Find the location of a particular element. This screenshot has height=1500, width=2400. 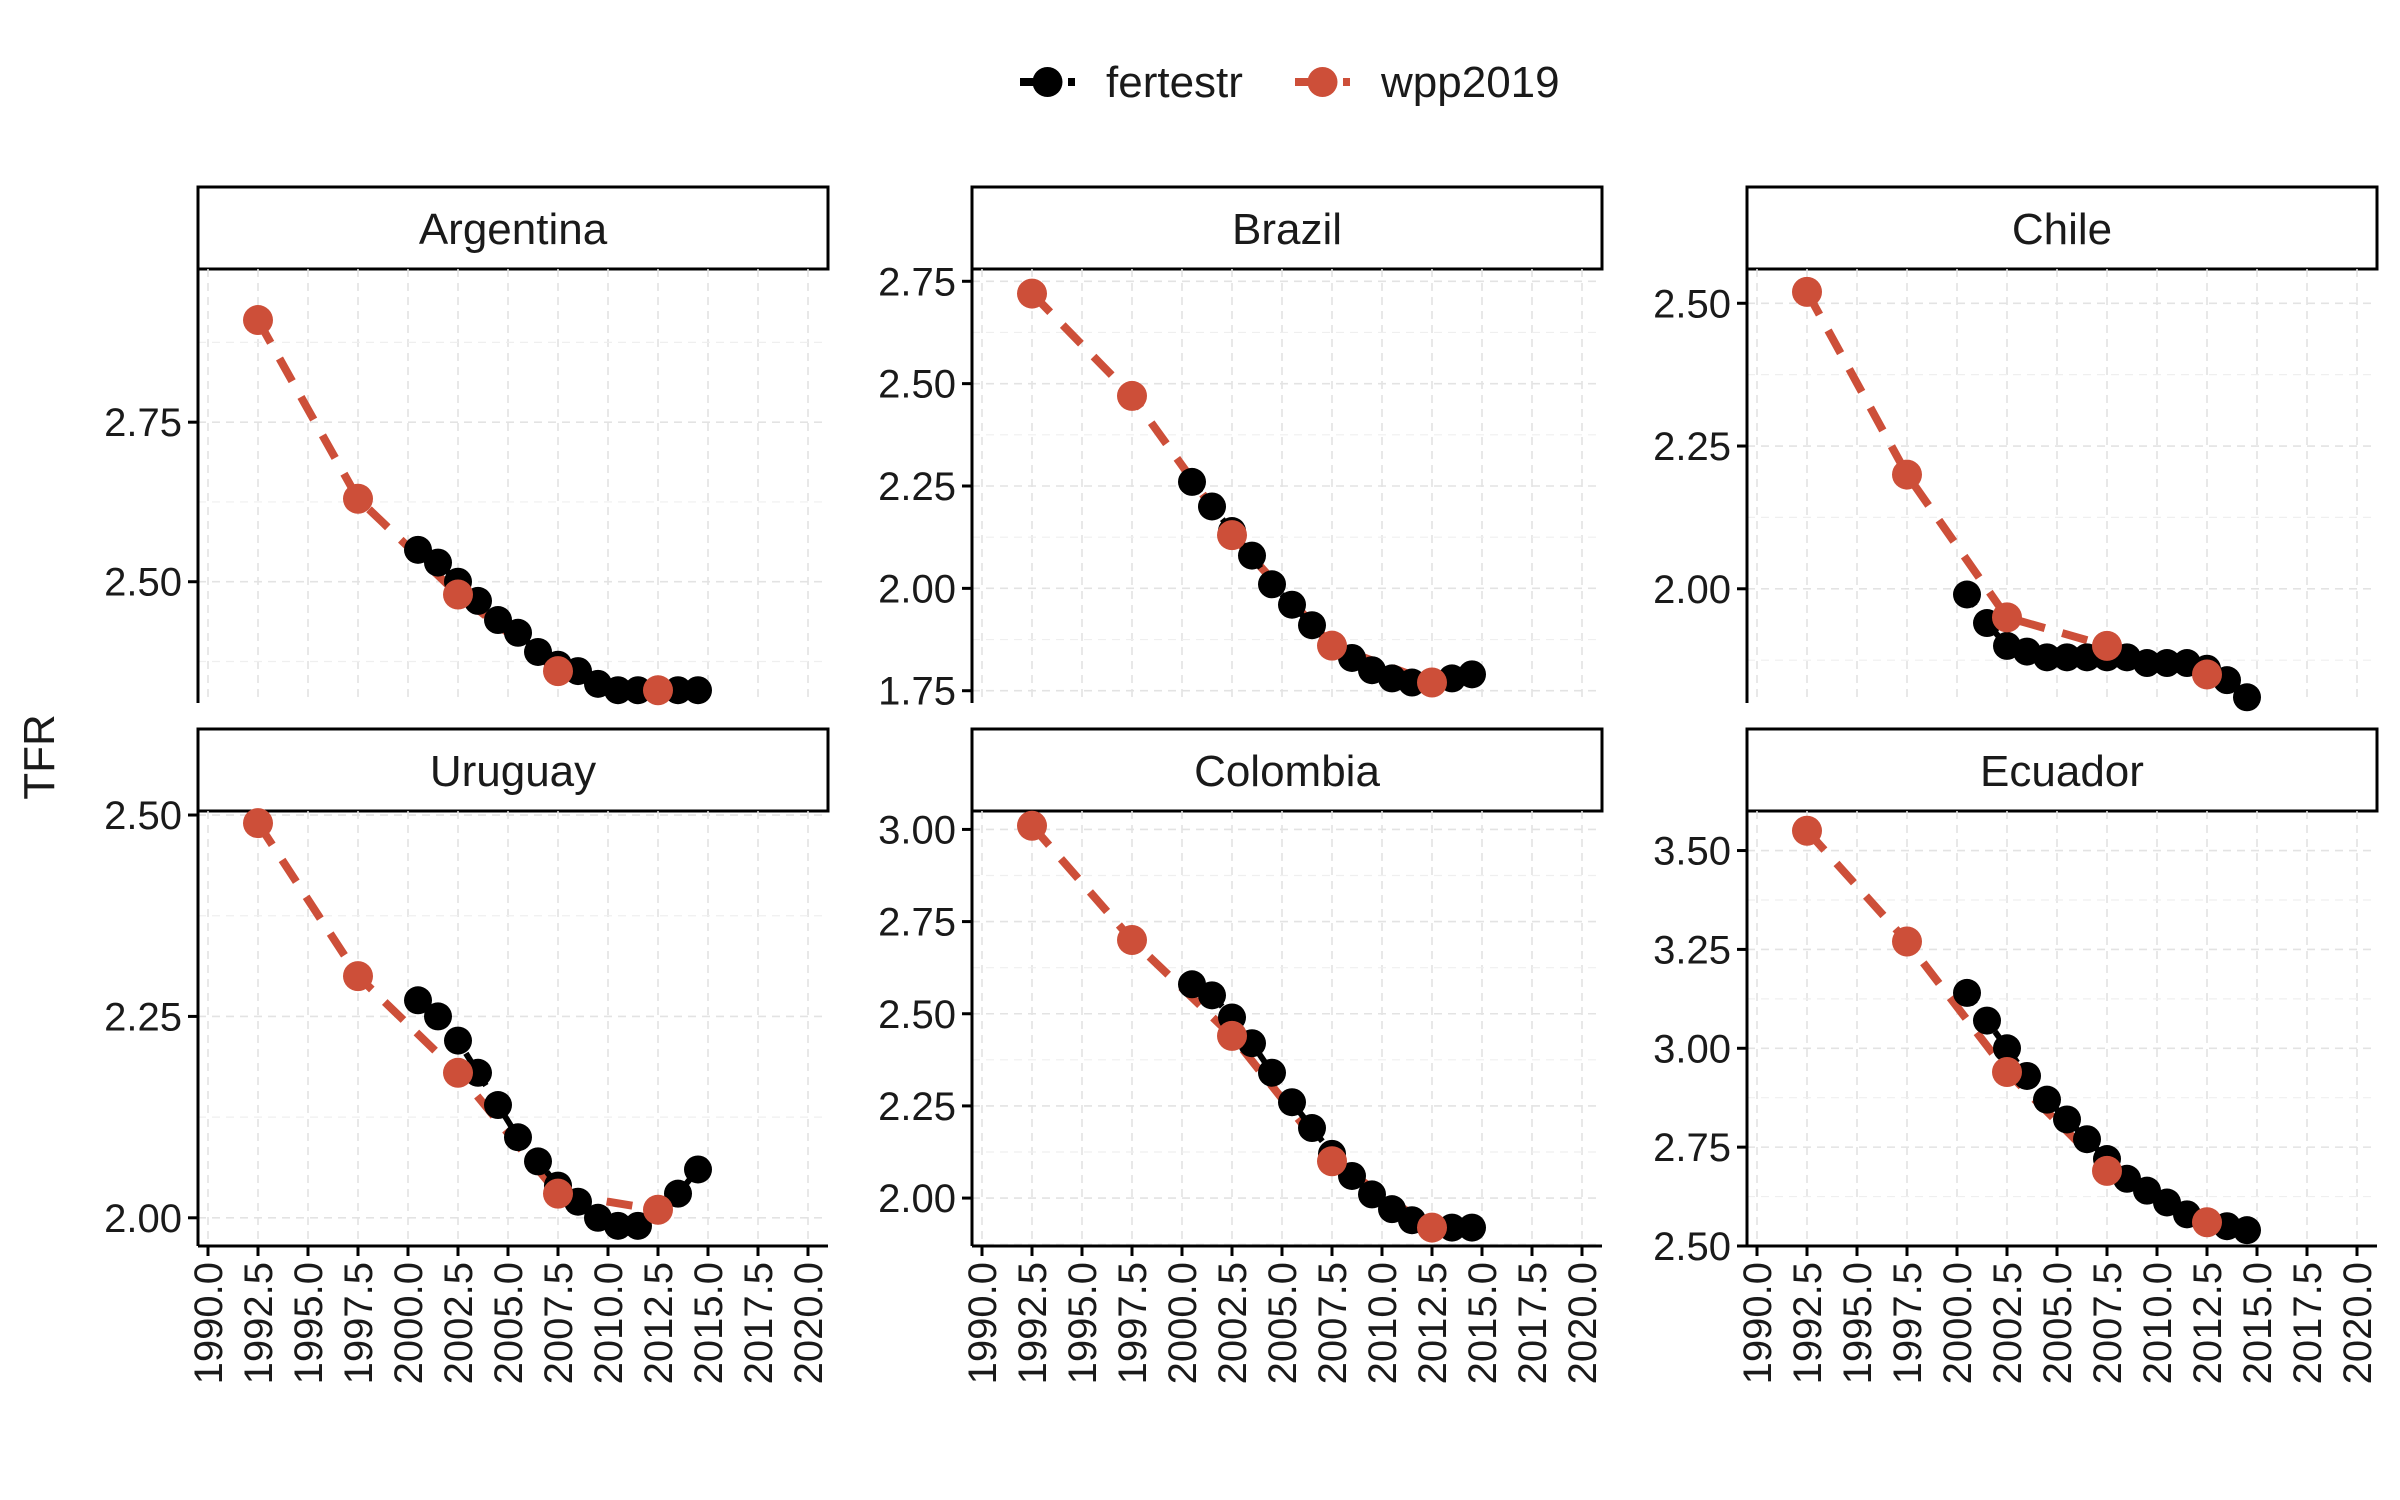

facet-title: Uruguay is located at coordinates (513, 771).